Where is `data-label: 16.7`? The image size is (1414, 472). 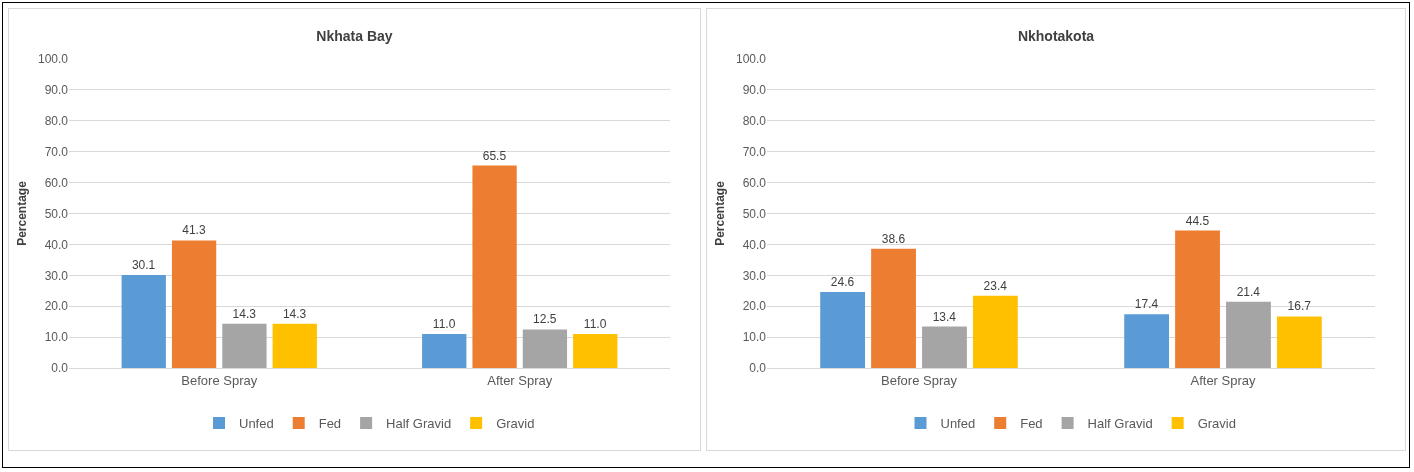 data-label: 16.7 is located at coordinates (1299, 306).